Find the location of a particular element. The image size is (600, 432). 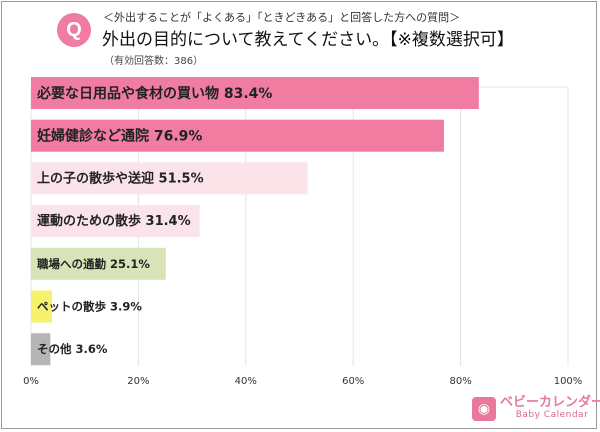

sample-size: （有効回答数：386） is located at coordinates (154, 61).